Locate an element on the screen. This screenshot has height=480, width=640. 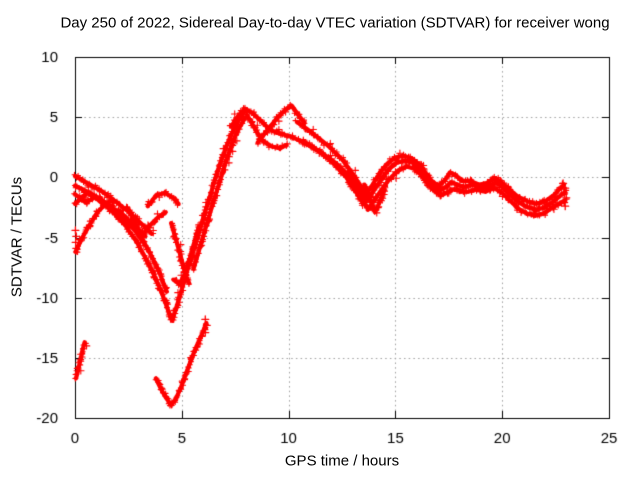
x-axis-label: GPS time / hours is located at coordinates (342, 461).